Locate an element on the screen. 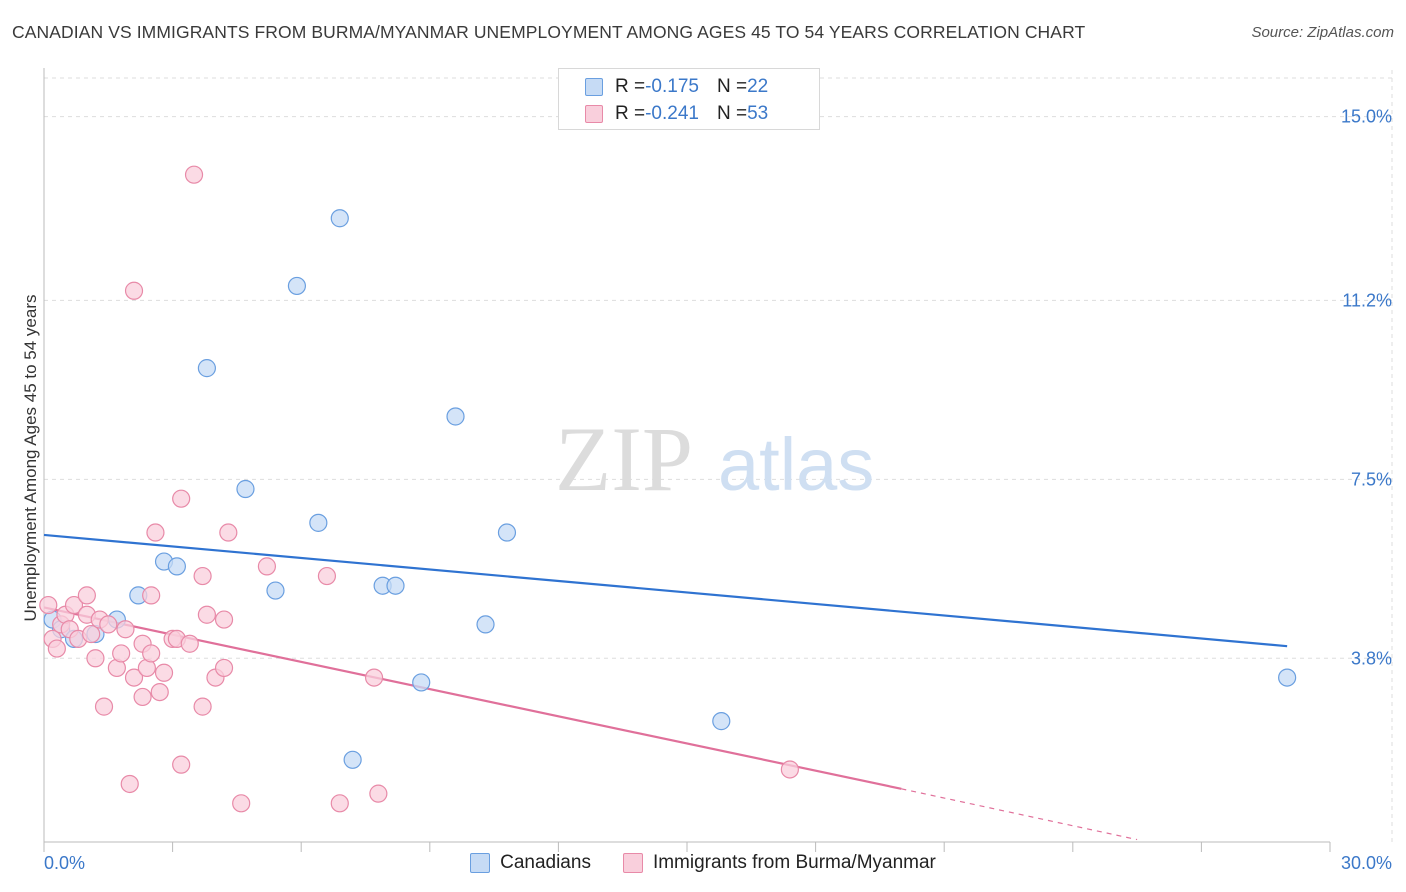 This screenshot has height=892, width=1406. stats-legend: R = -0.175 N = 22 R = -0.241 N = 53 is located at coordinates (689, 99).